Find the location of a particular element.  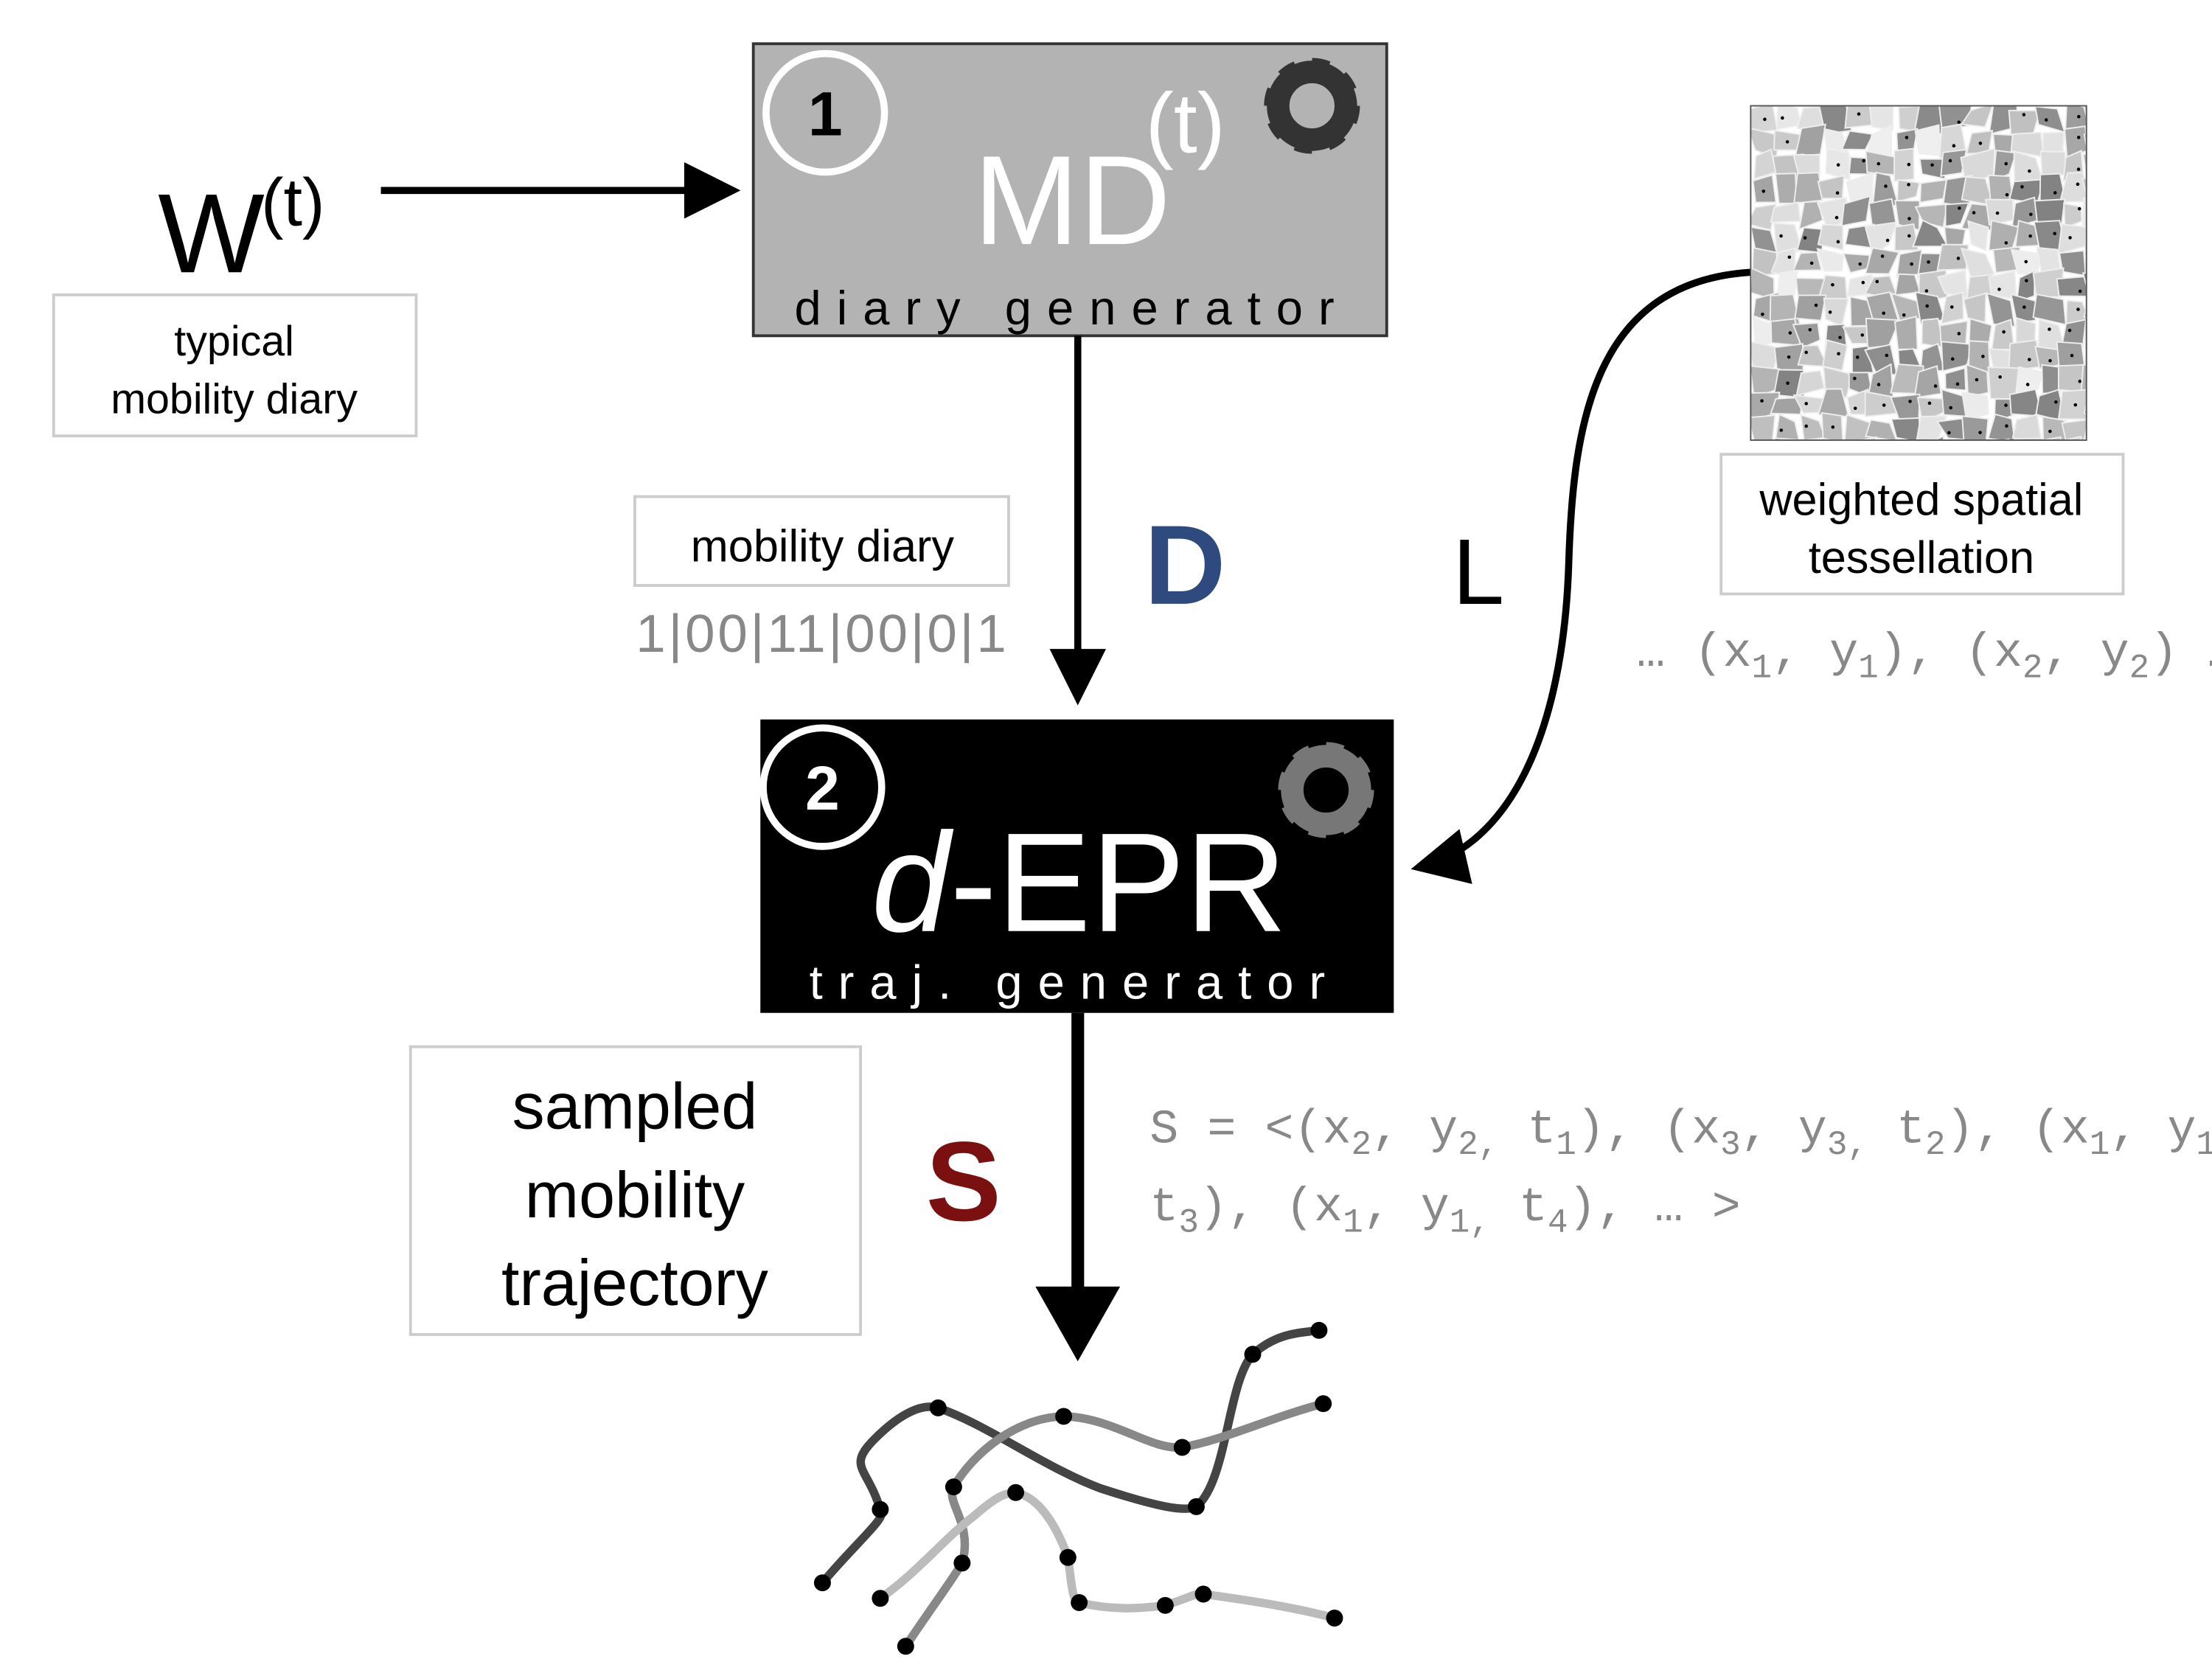

text-subscript: 1, is located at coordinates (1470, 1222).